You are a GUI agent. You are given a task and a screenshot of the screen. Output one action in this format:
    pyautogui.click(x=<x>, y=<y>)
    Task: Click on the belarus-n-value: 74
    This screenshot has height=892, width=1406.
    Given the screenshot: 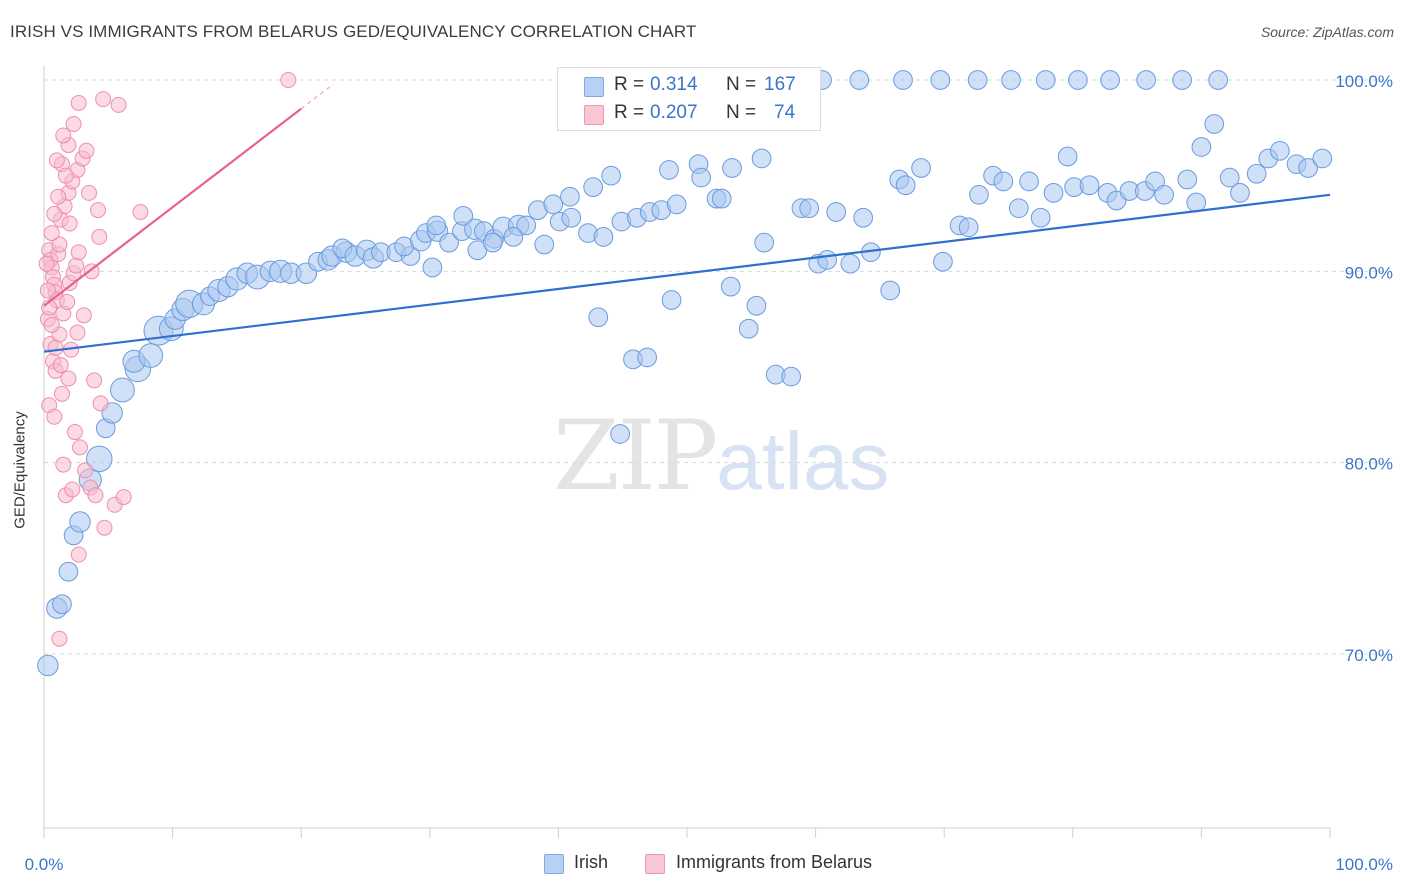 What is the action you would take?
    pyautogui.click(x=785, y=112)
    